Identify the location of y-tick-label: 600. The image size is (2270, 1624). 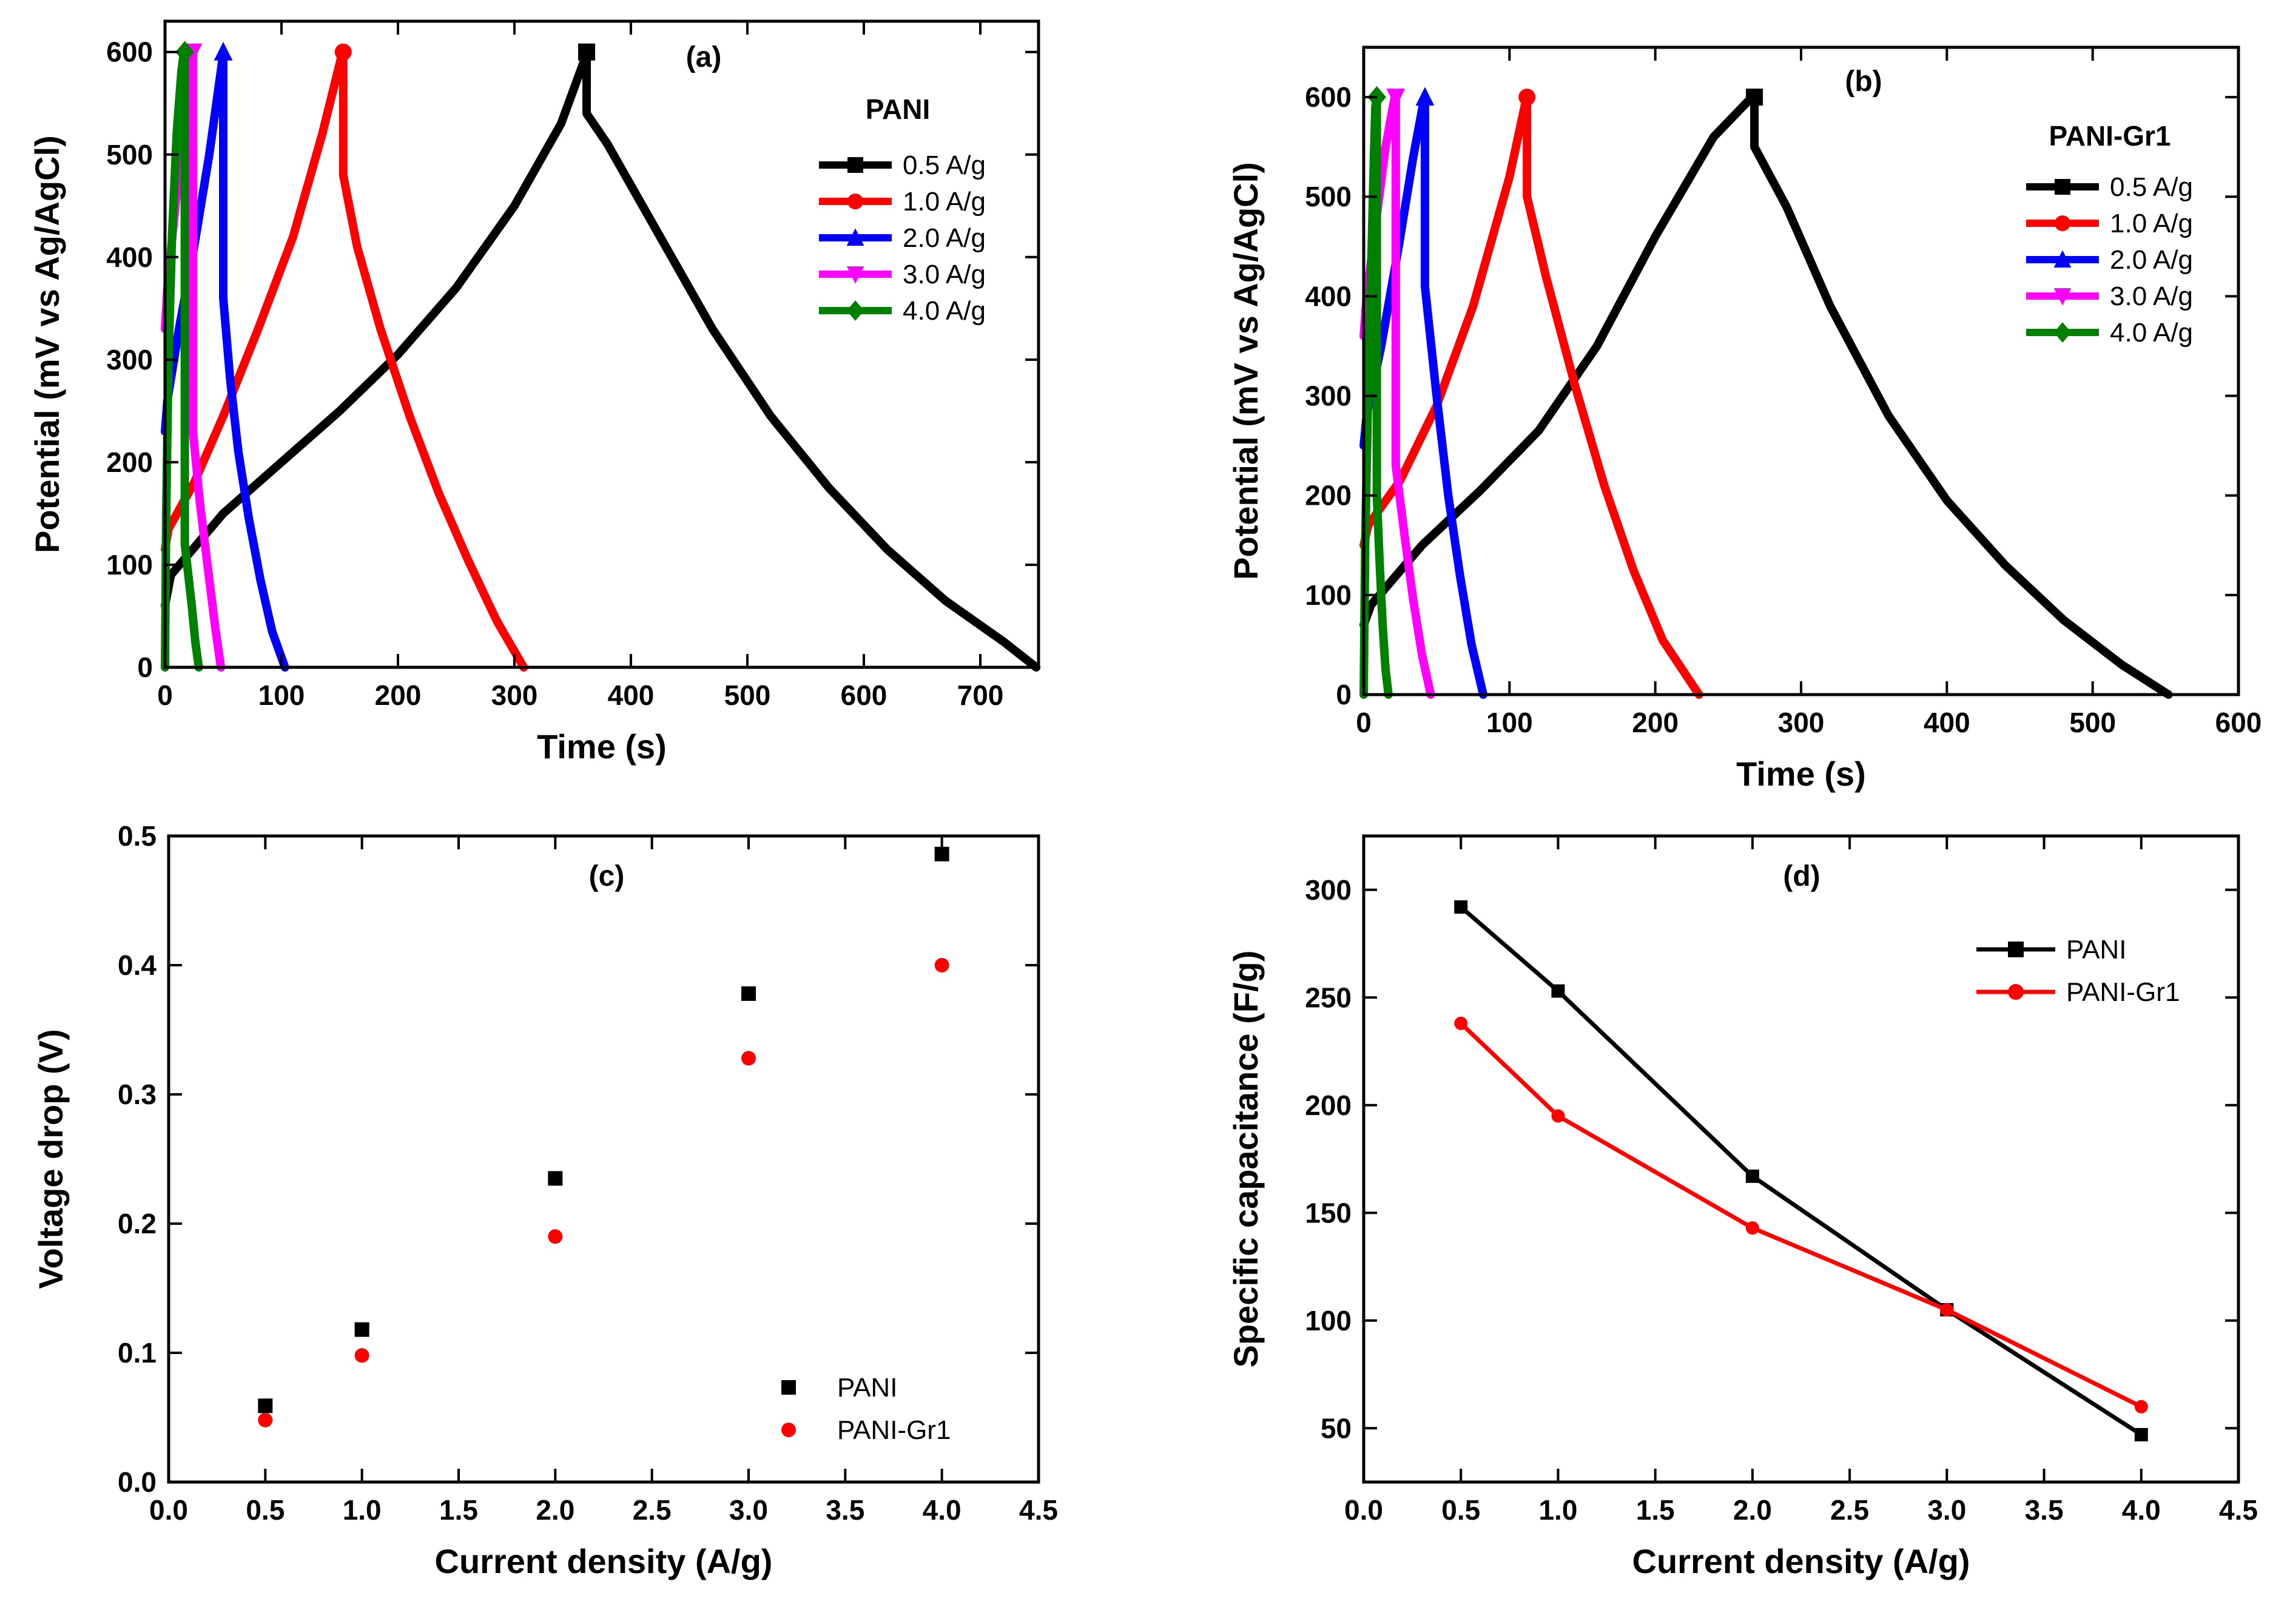
(130, 52).